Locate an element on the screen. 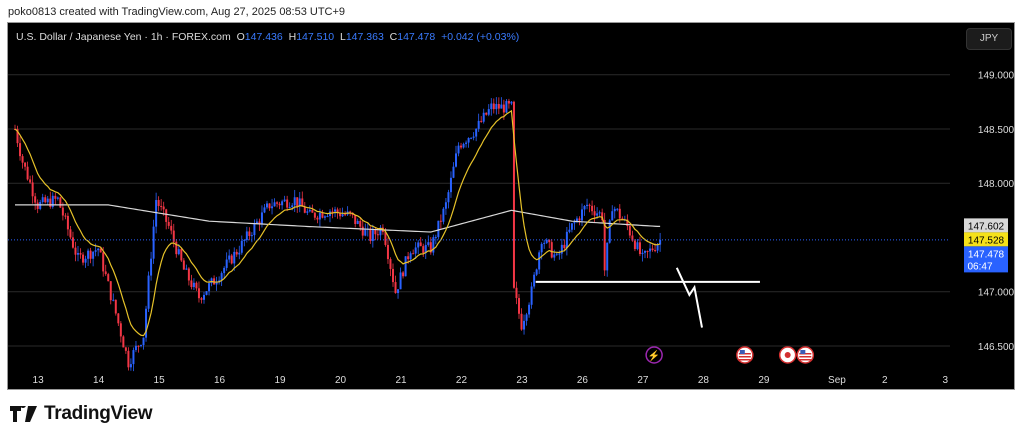 This screenshot has width=1024, height=441. close-label: C is located at coordinates (393, 37).